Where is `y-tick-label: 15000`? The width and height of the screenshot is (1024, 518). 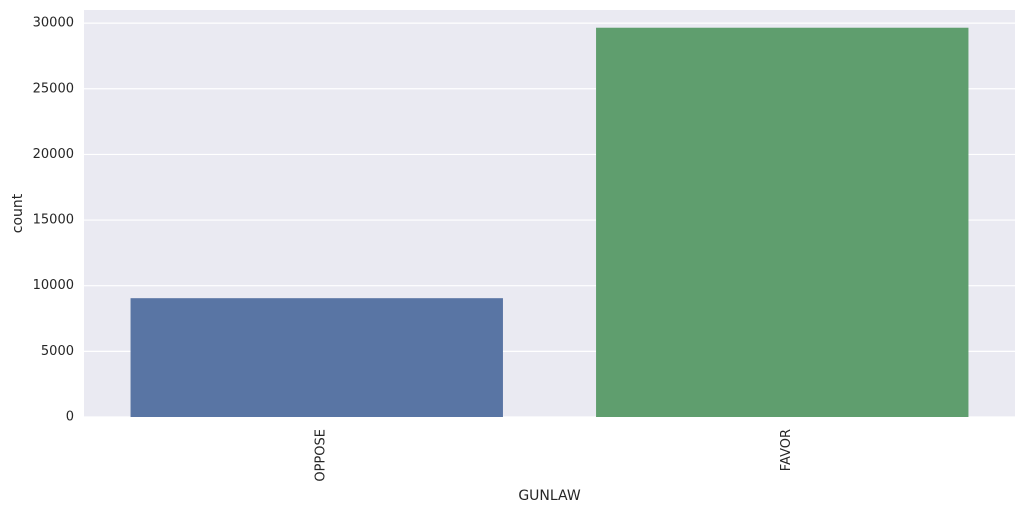
y-tick-label: 15000 is located at coordinates (53, 220).